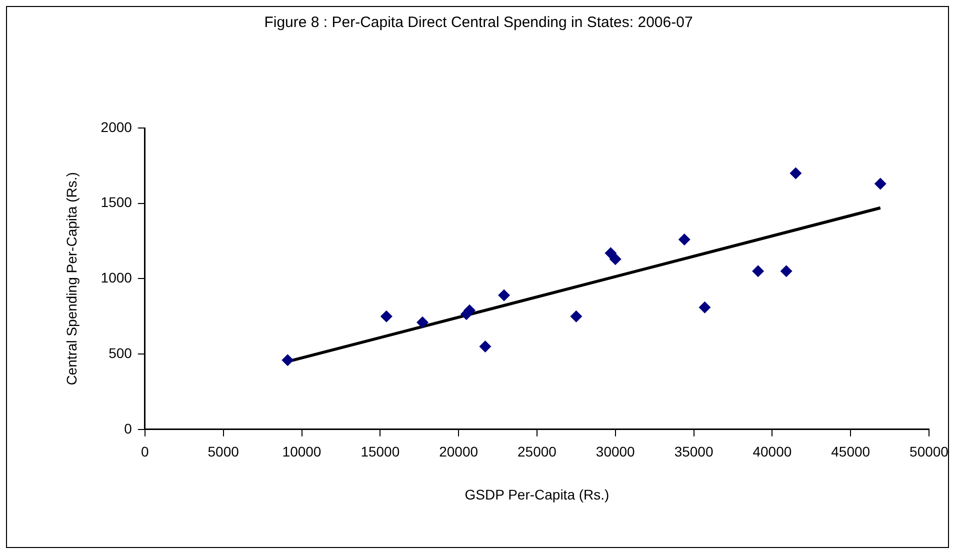 Image resolution: width=957 pixels, height=556 pixels. Describe the element at coordinates (537, 452) in the screenshot. I see `x-tick-label: 25000` at that location.